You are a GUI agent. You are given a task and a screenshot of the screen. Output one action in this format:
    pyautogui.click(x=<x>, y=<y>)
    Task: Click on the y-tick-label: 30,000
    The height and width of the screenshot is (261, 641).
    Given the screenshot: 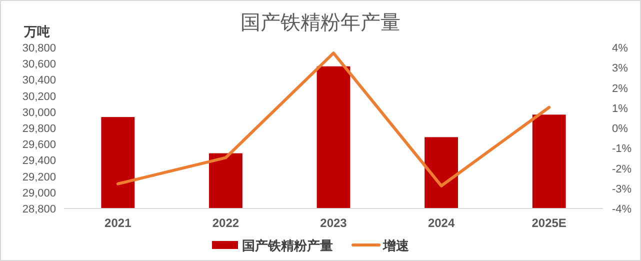 What is the action you would take?
    pyautogui.click(x=39, y=112)
    